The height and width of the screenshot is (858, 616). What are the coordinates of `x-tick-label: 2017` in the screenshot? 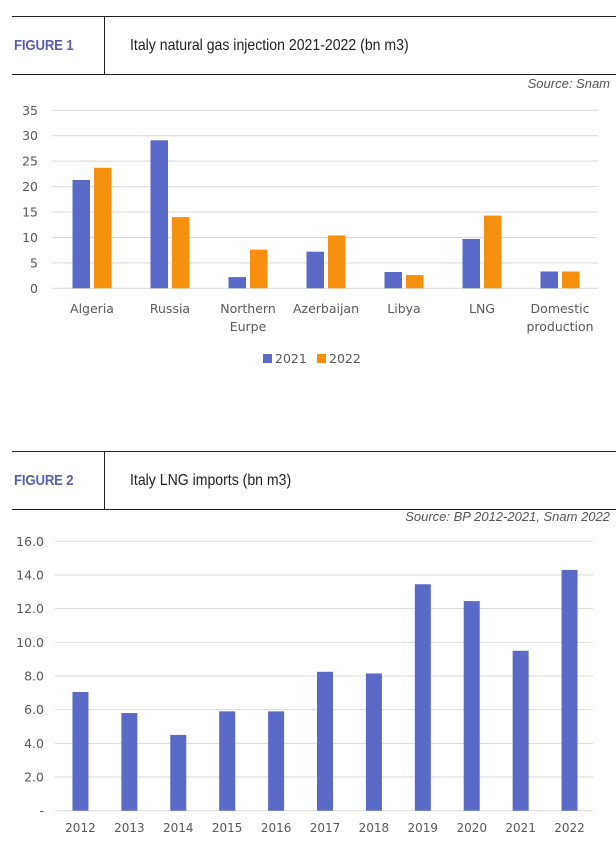 It's located at (325, 828).